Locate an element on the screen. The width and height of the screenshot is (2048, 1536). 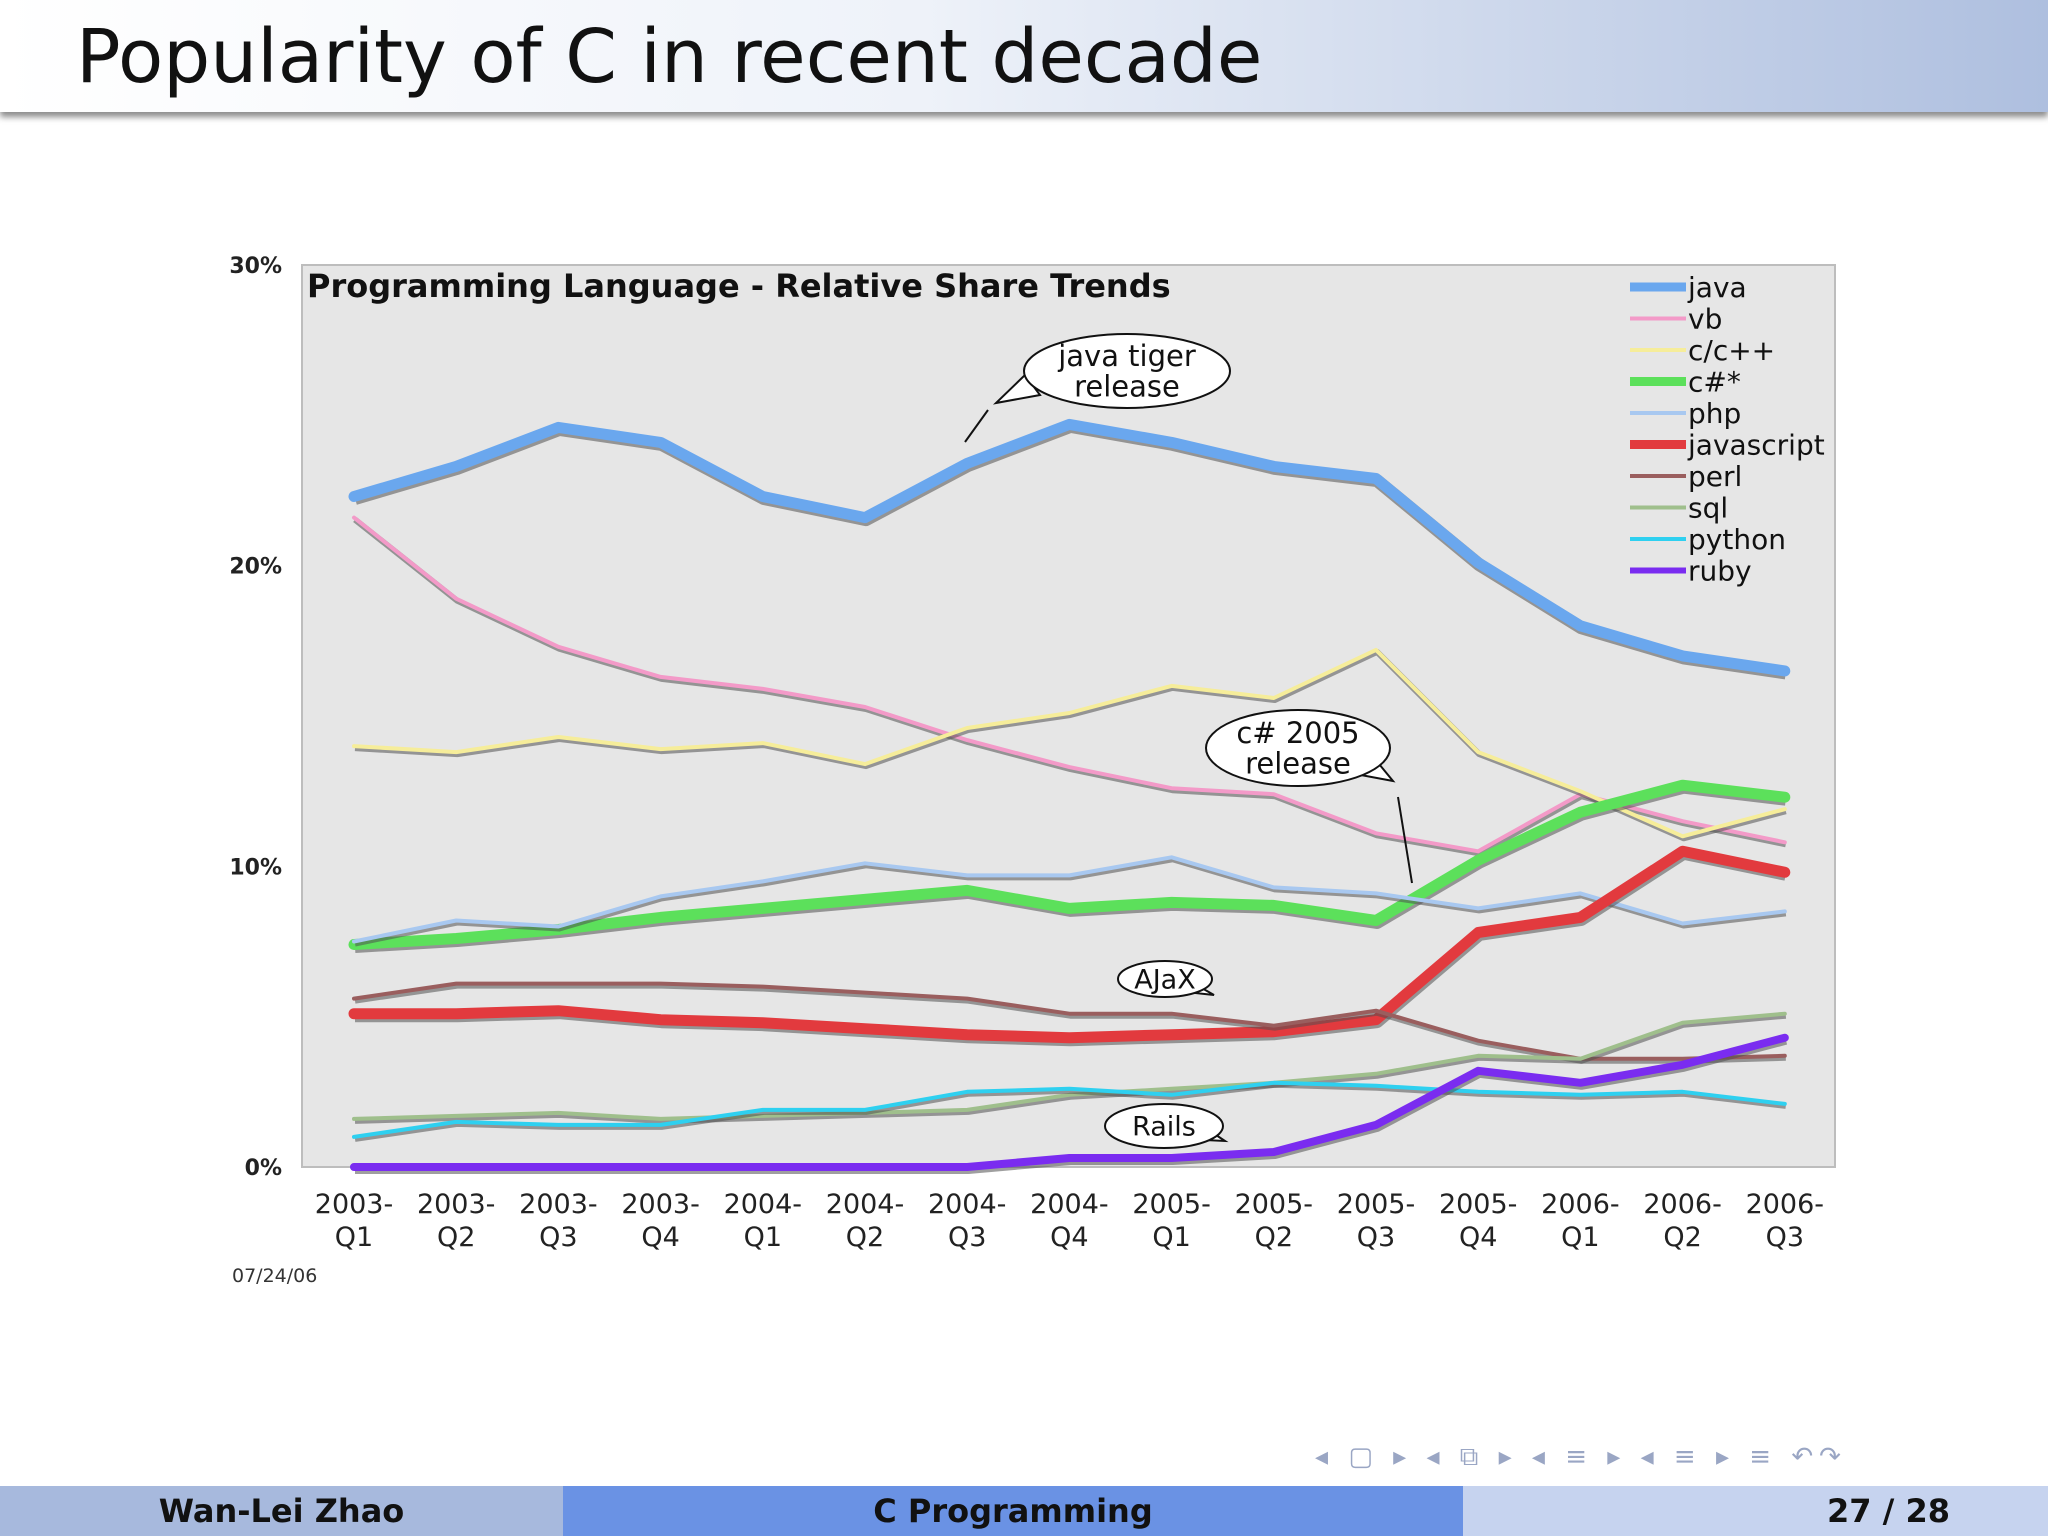
legend-label-java: java is located at coordinates (1717, 287).